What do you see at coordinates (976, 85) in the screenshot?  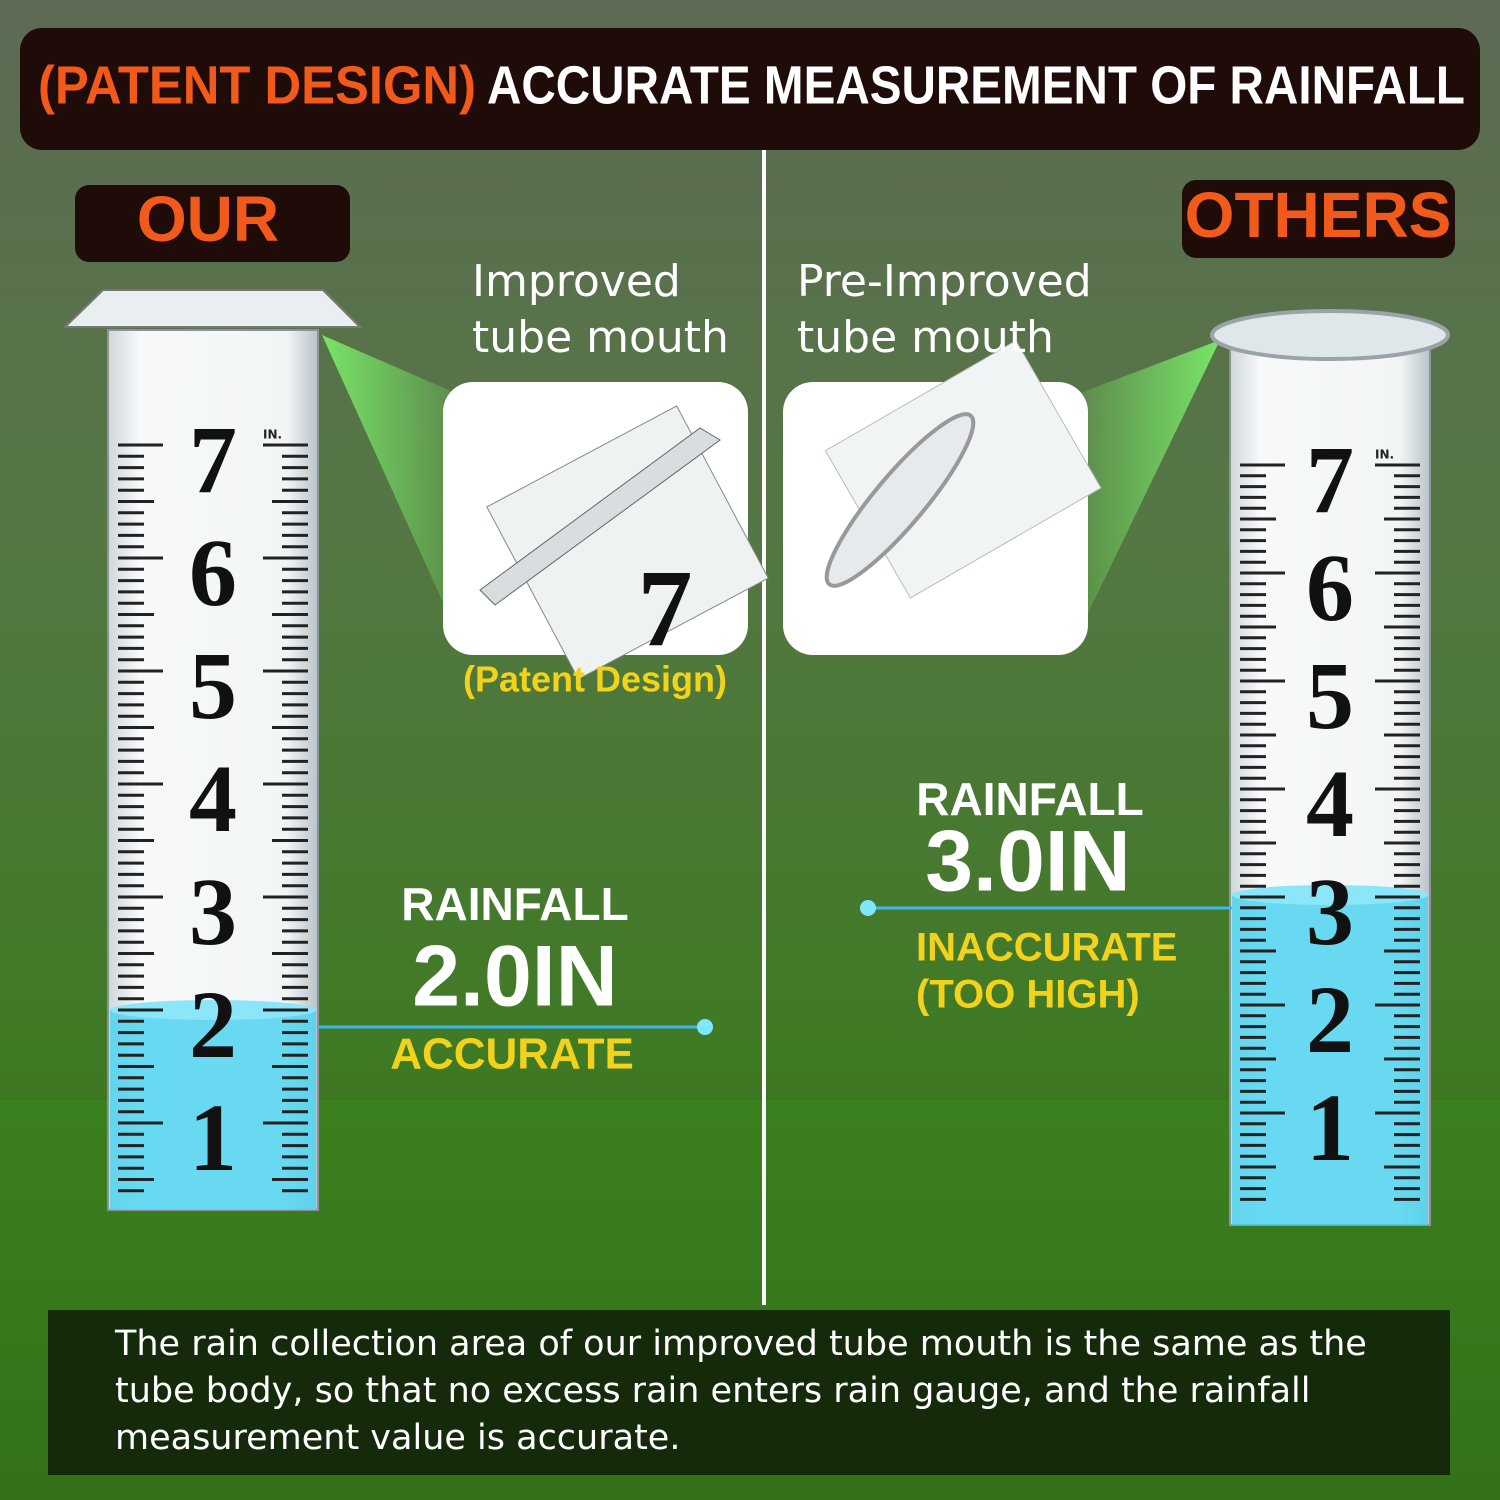 I see `header-title: ACCURATE MEASUREMENT OF RAINFALL` at bounding box center [976, 85].